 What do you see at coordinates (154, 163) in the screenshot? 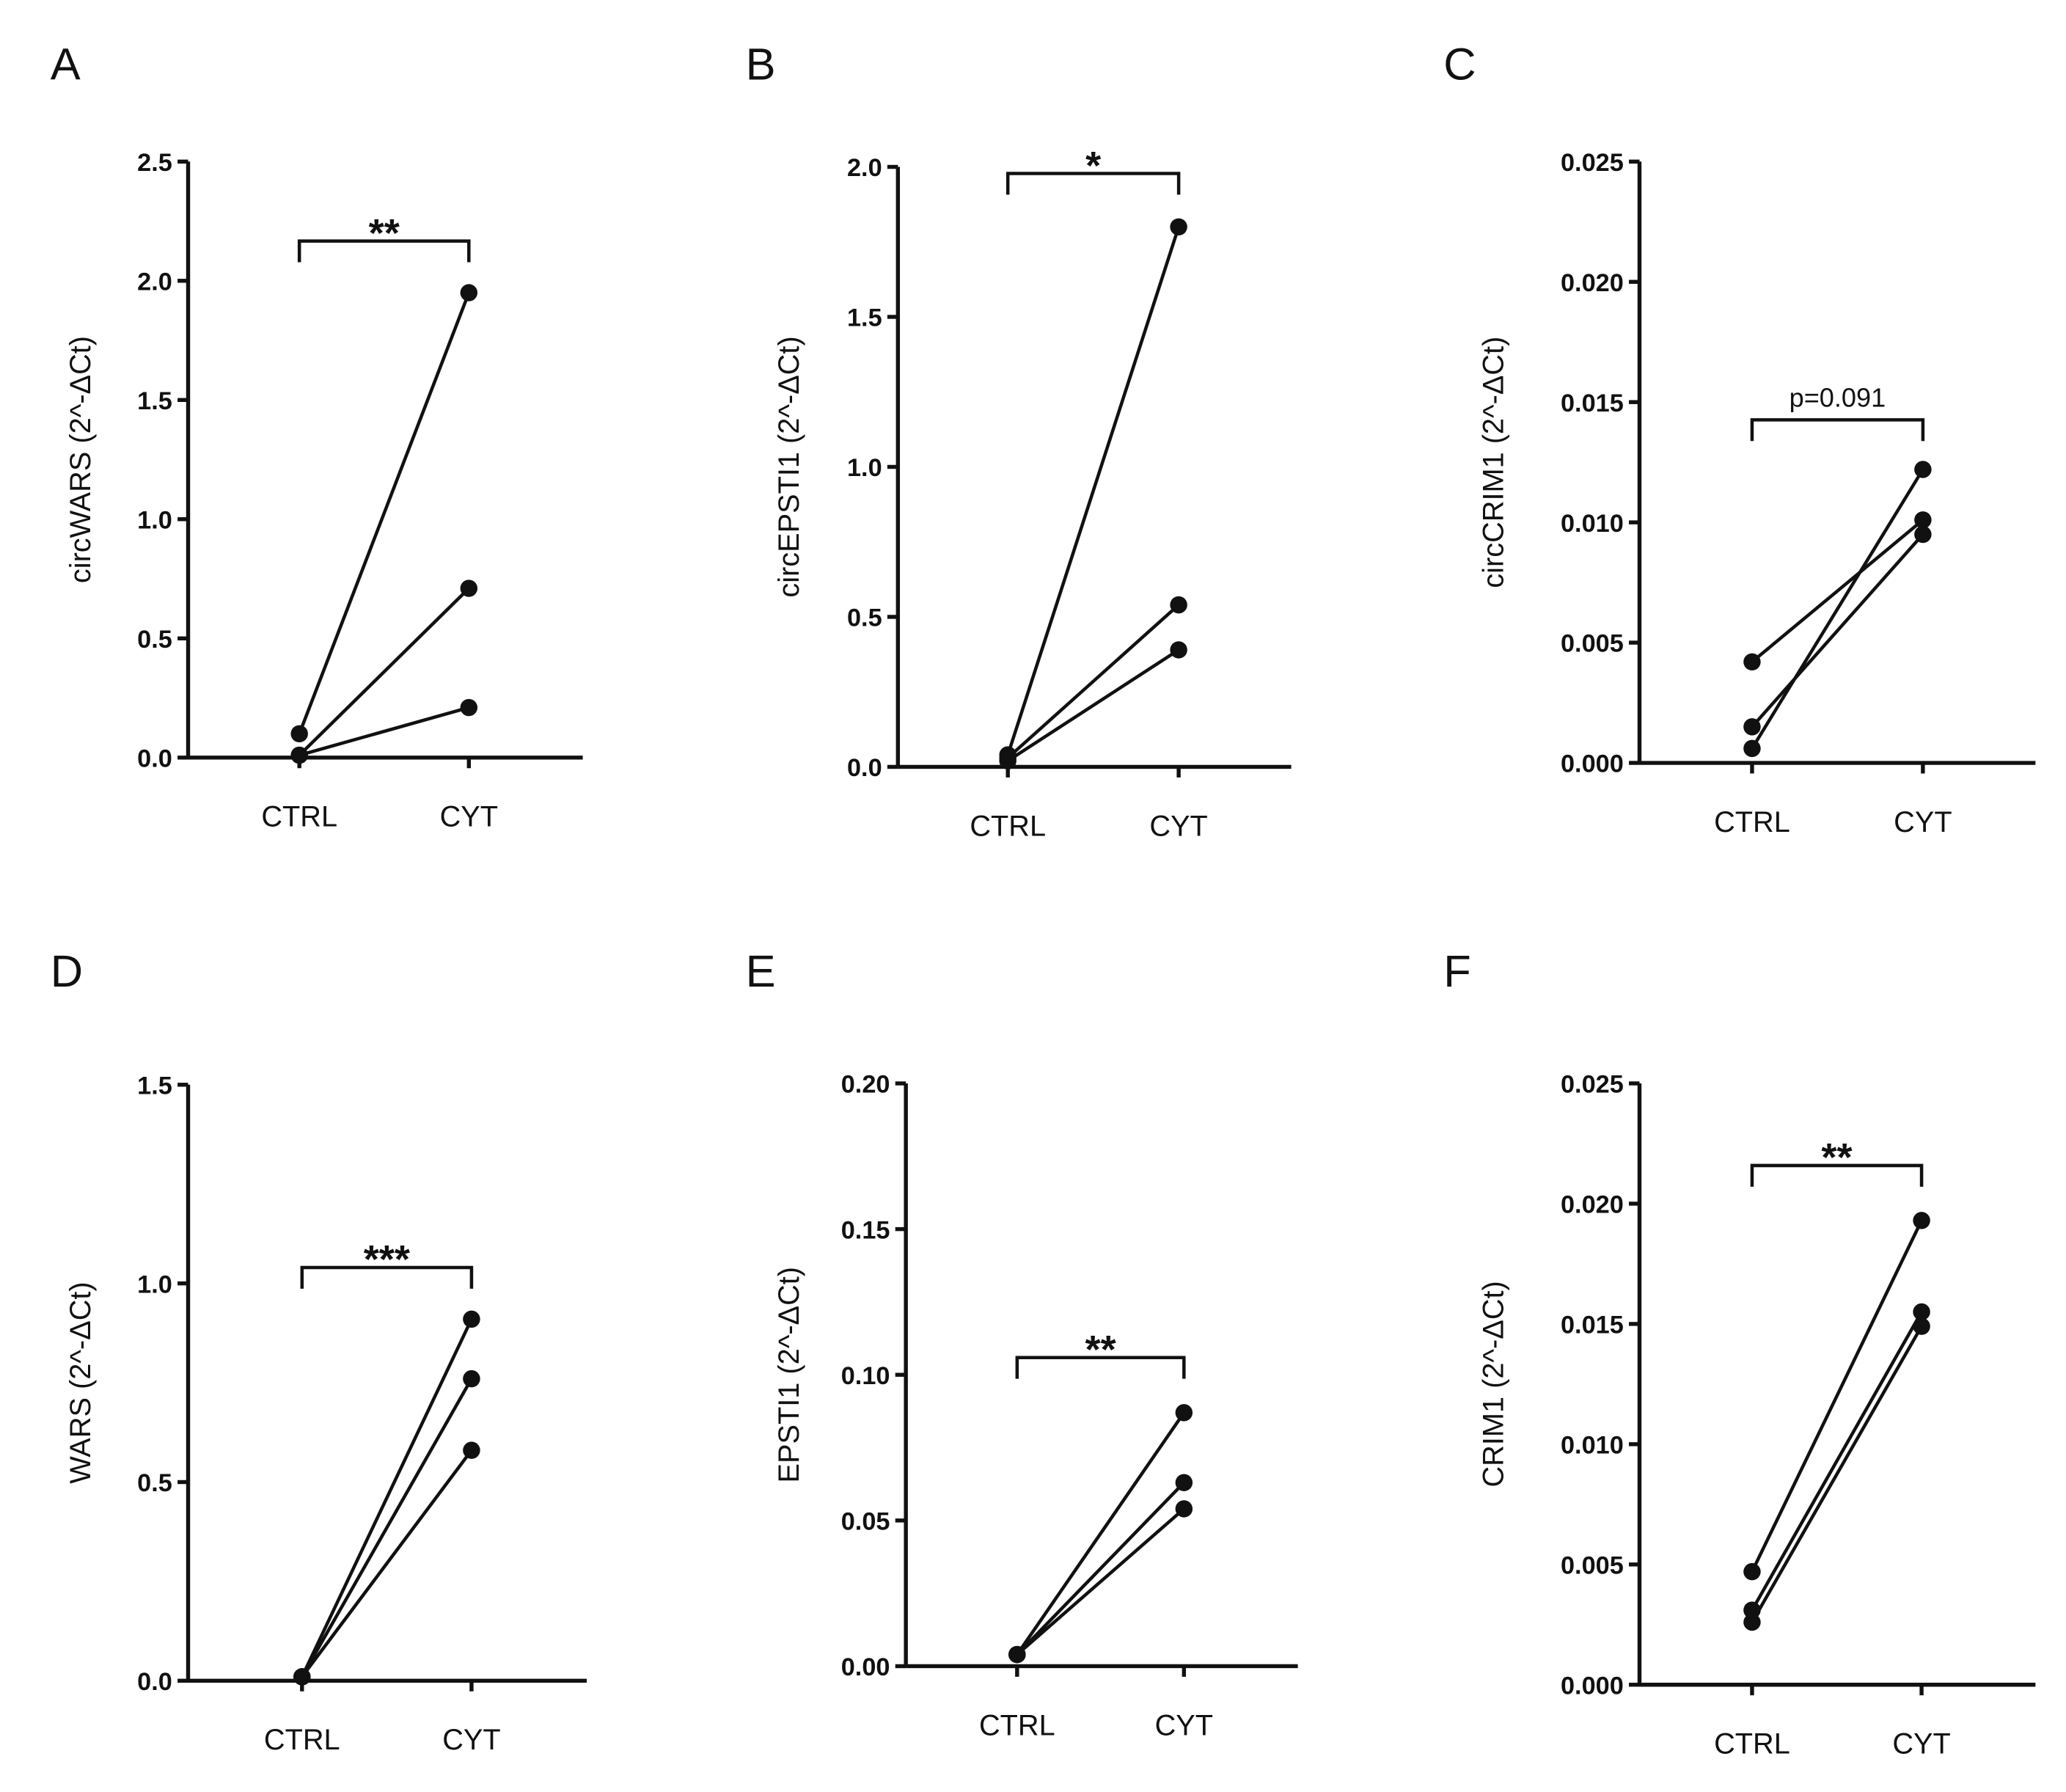
I see `y-tick-label: 2.5` at bounding box center [154, 163].